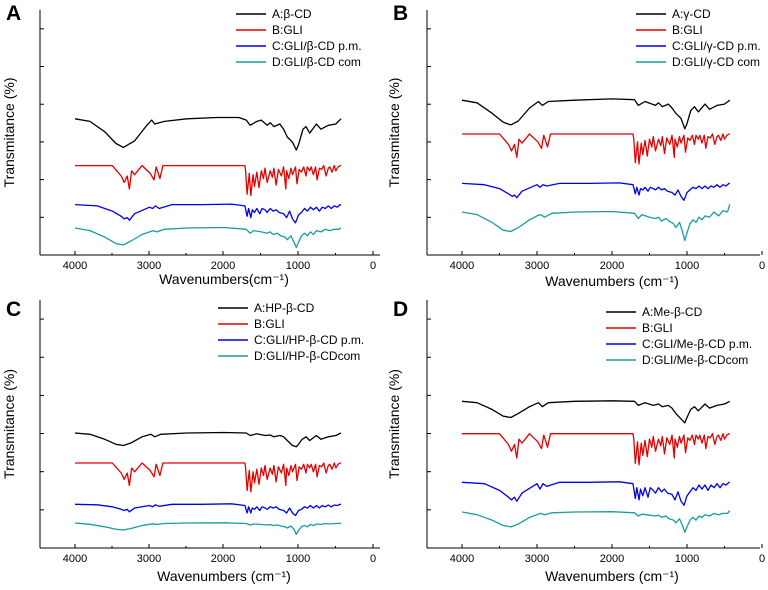 The image size is (768, 590). Describe the element at coordinates (400, 309) in the screenshot. I see `panel-letter: D` at that location.